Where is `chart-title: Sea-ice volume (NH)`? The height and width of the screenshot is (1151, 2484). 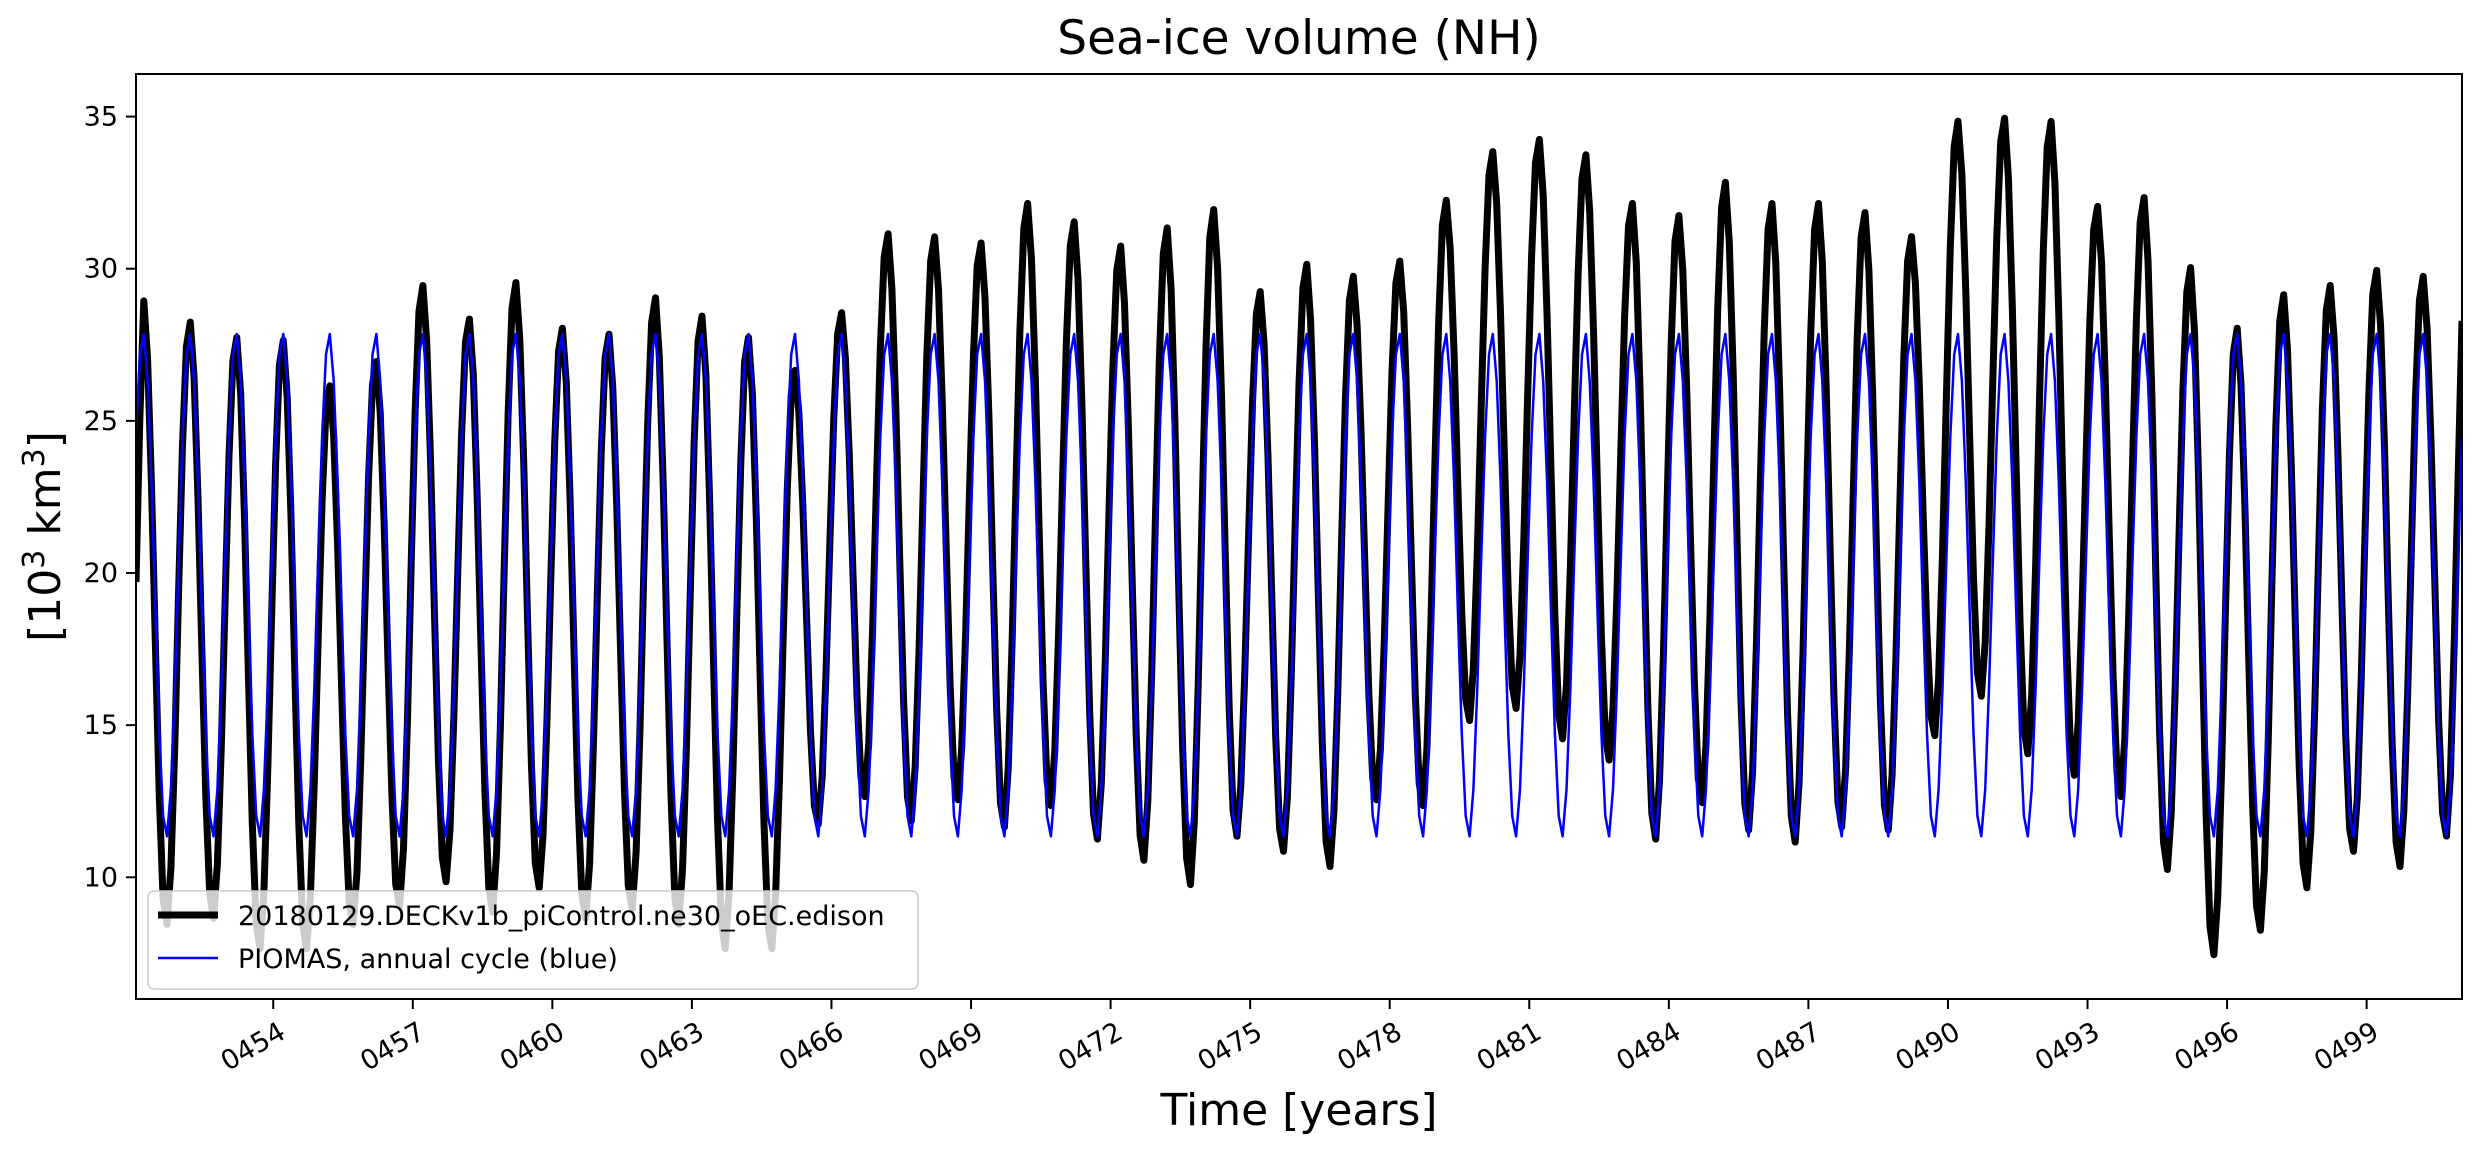
chart-title: Sea-ice volume (NH) is located at coordinates (1299, 38).